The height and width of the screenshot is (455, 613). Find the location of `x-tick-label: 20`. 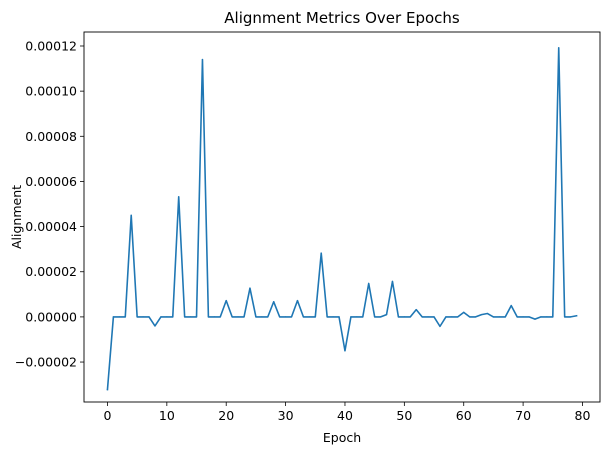

x-tick-label: 20 is located at coordinates (226, 415).